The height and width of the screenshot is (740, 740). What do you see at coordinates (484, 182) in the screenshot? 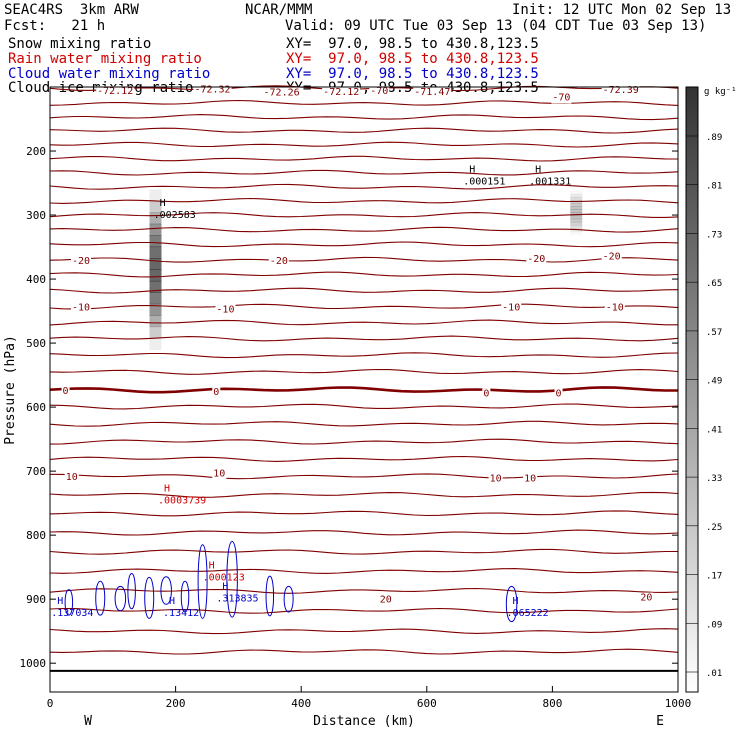
I see `maximum-value-label: .000151` at bounding box center [484, 182].